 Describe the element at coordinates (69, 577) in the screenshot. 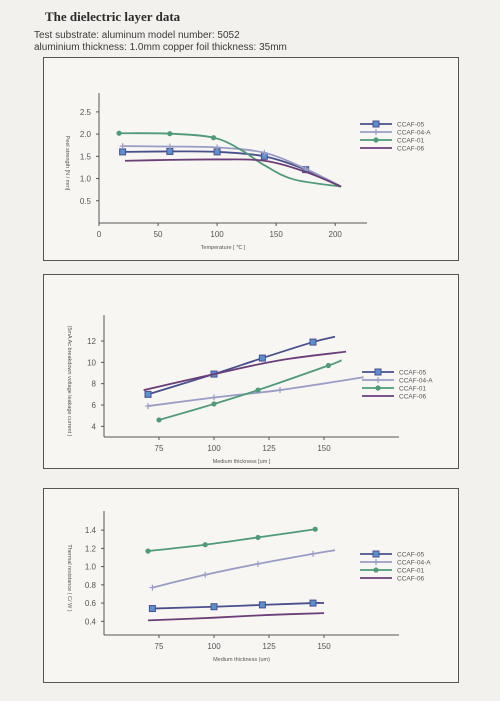

I see `y-axis-label: Thermal resistance ( C/ W )` at that location.